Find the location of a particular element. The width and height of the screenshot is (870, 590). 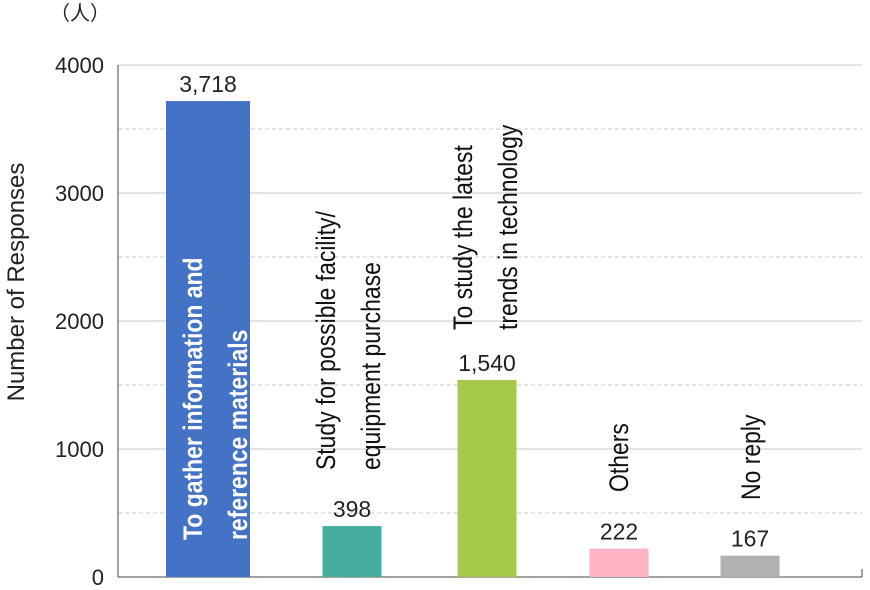

y-tick-label: 0 is located at coordinates (98, 577).